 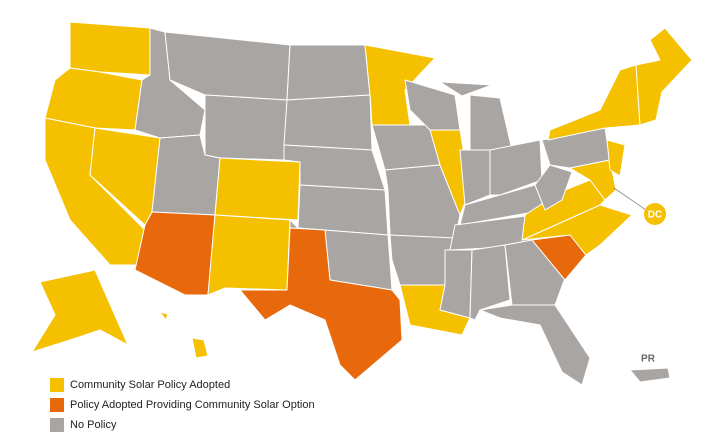 I want to click on pr-label: PR, so click(x=648, y=359).